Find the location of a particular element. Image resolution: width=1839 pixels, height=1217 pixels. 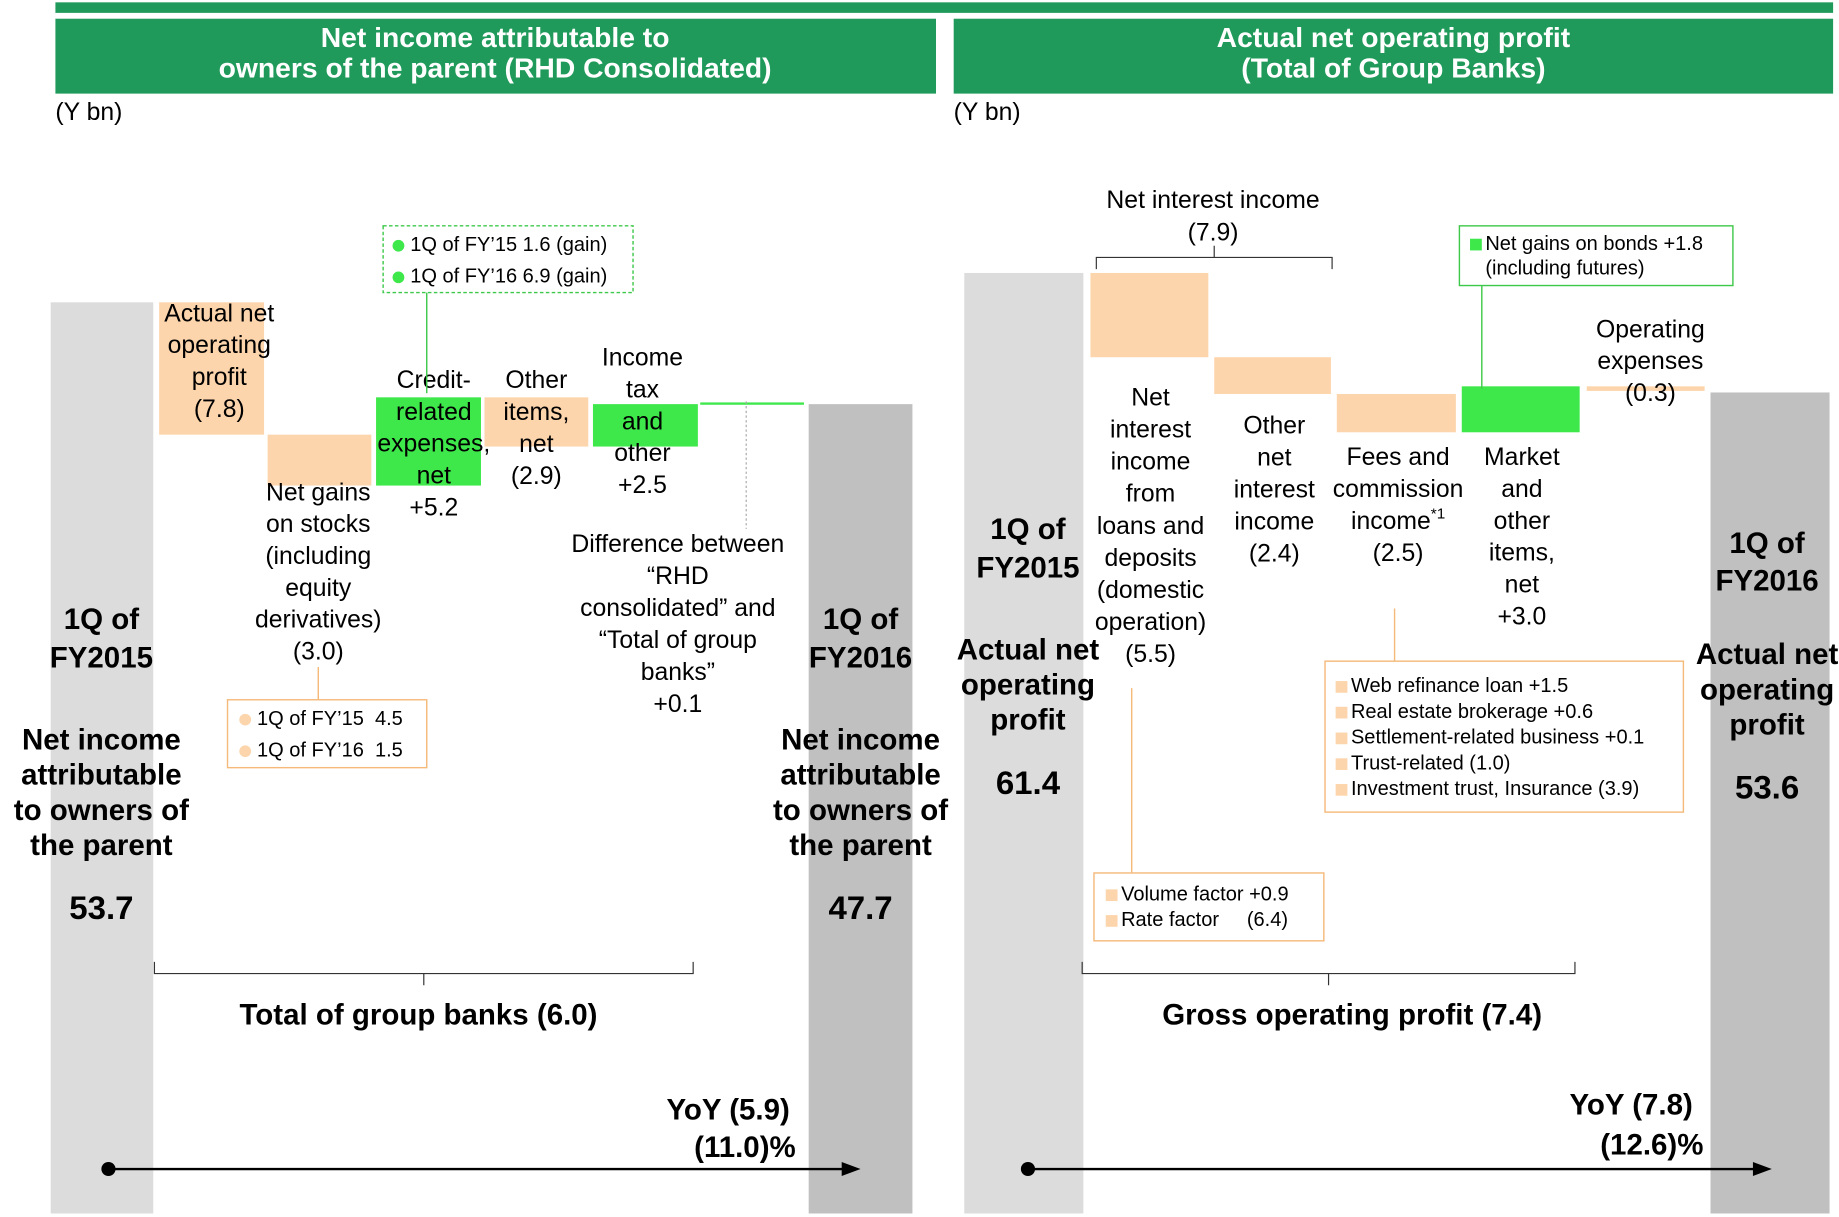

callout-text: Net gains on bonds +1.8 is located at coordinates (1594, 244).